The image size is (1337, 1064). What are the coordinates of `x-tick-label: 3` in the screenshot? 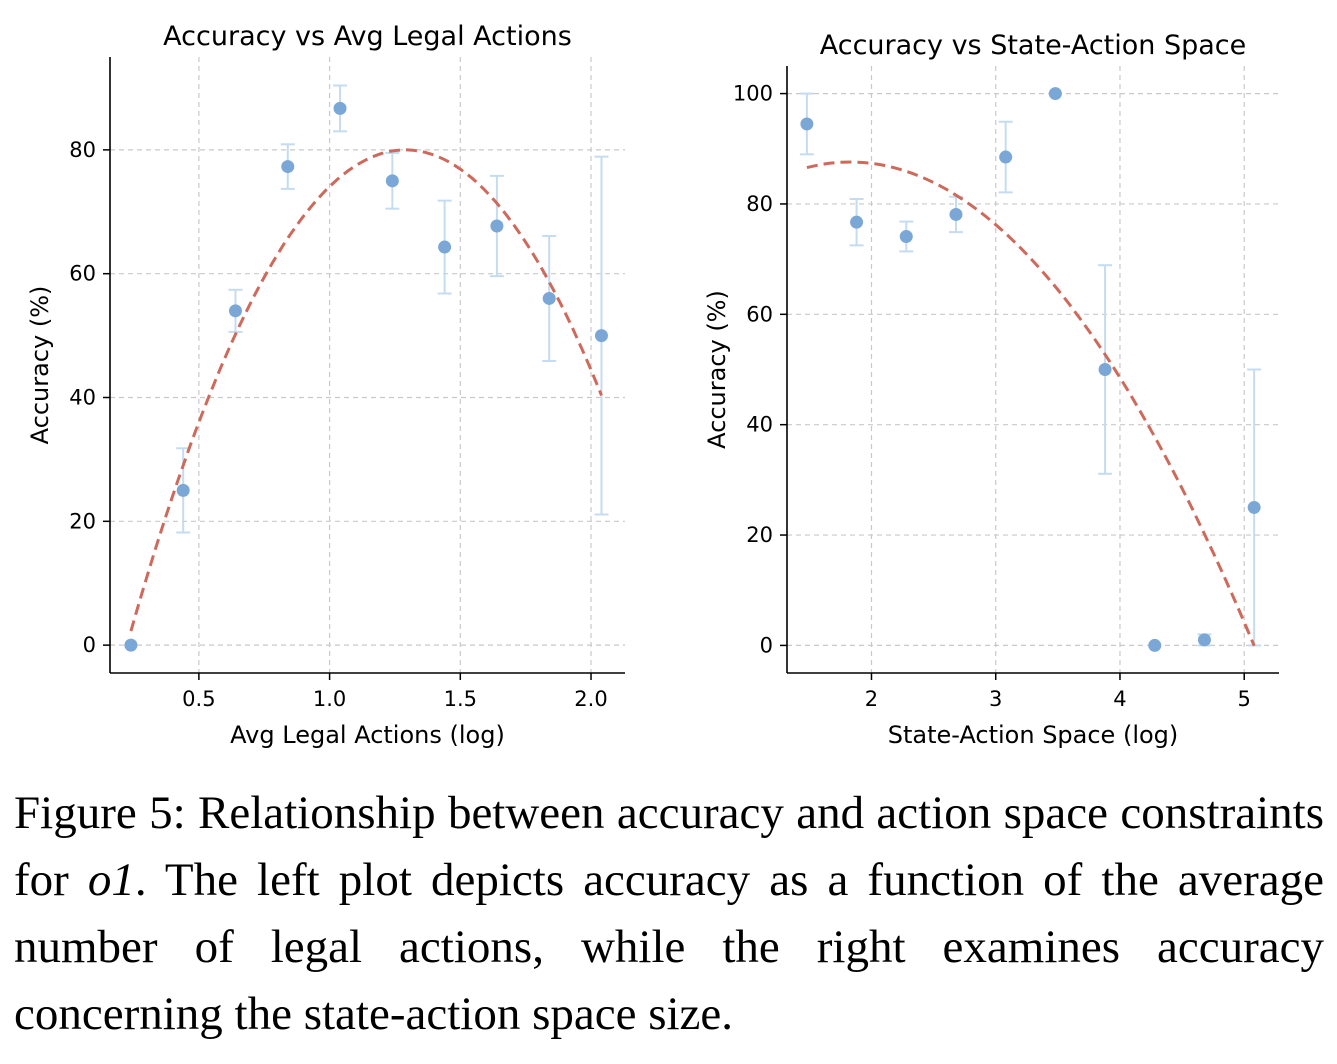 It's located at (995, 699).